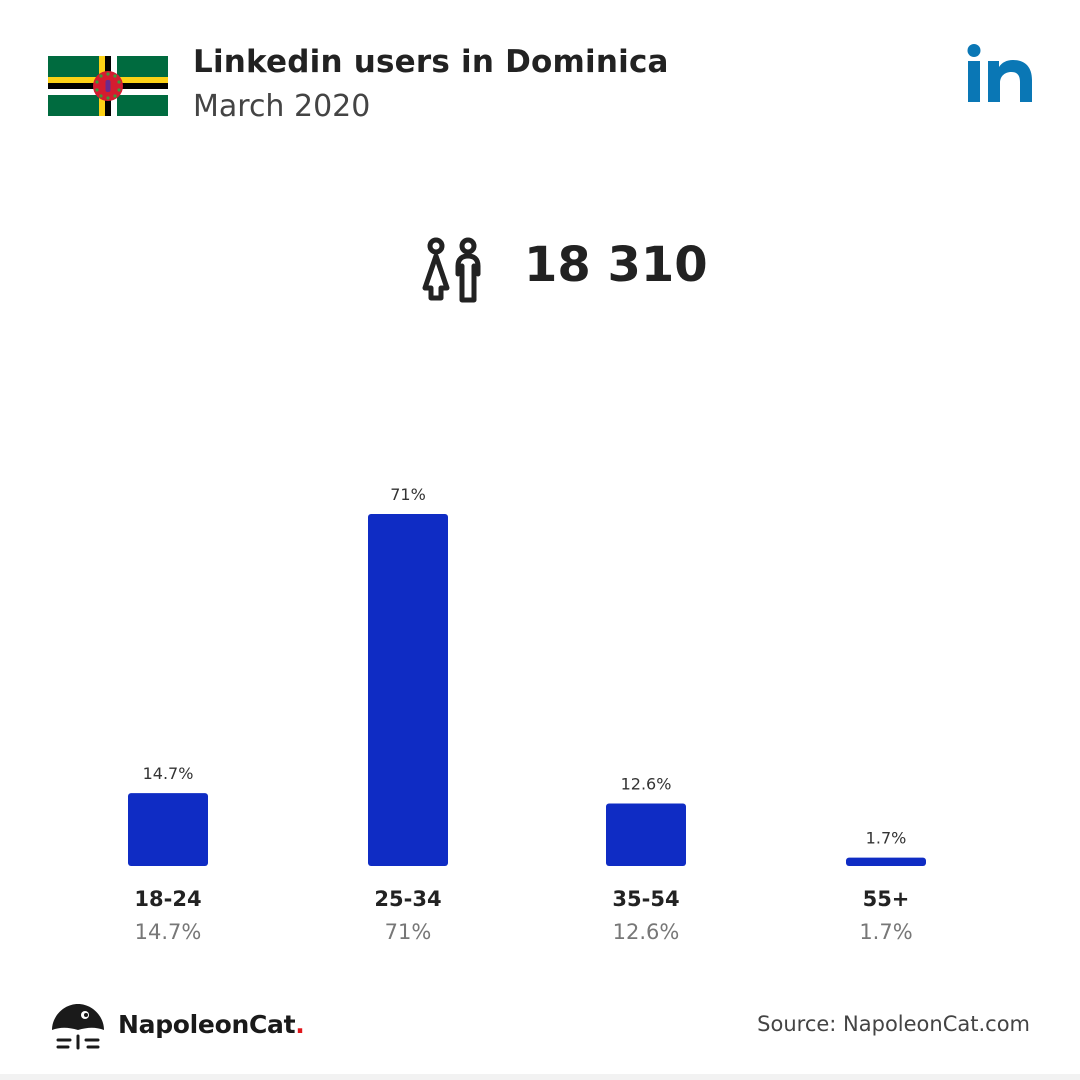 This screenshot has height=1080, width=1080. Describe the element at coordinates (540, 1077) in the screenshot. I see `bottom-strip` at that location.